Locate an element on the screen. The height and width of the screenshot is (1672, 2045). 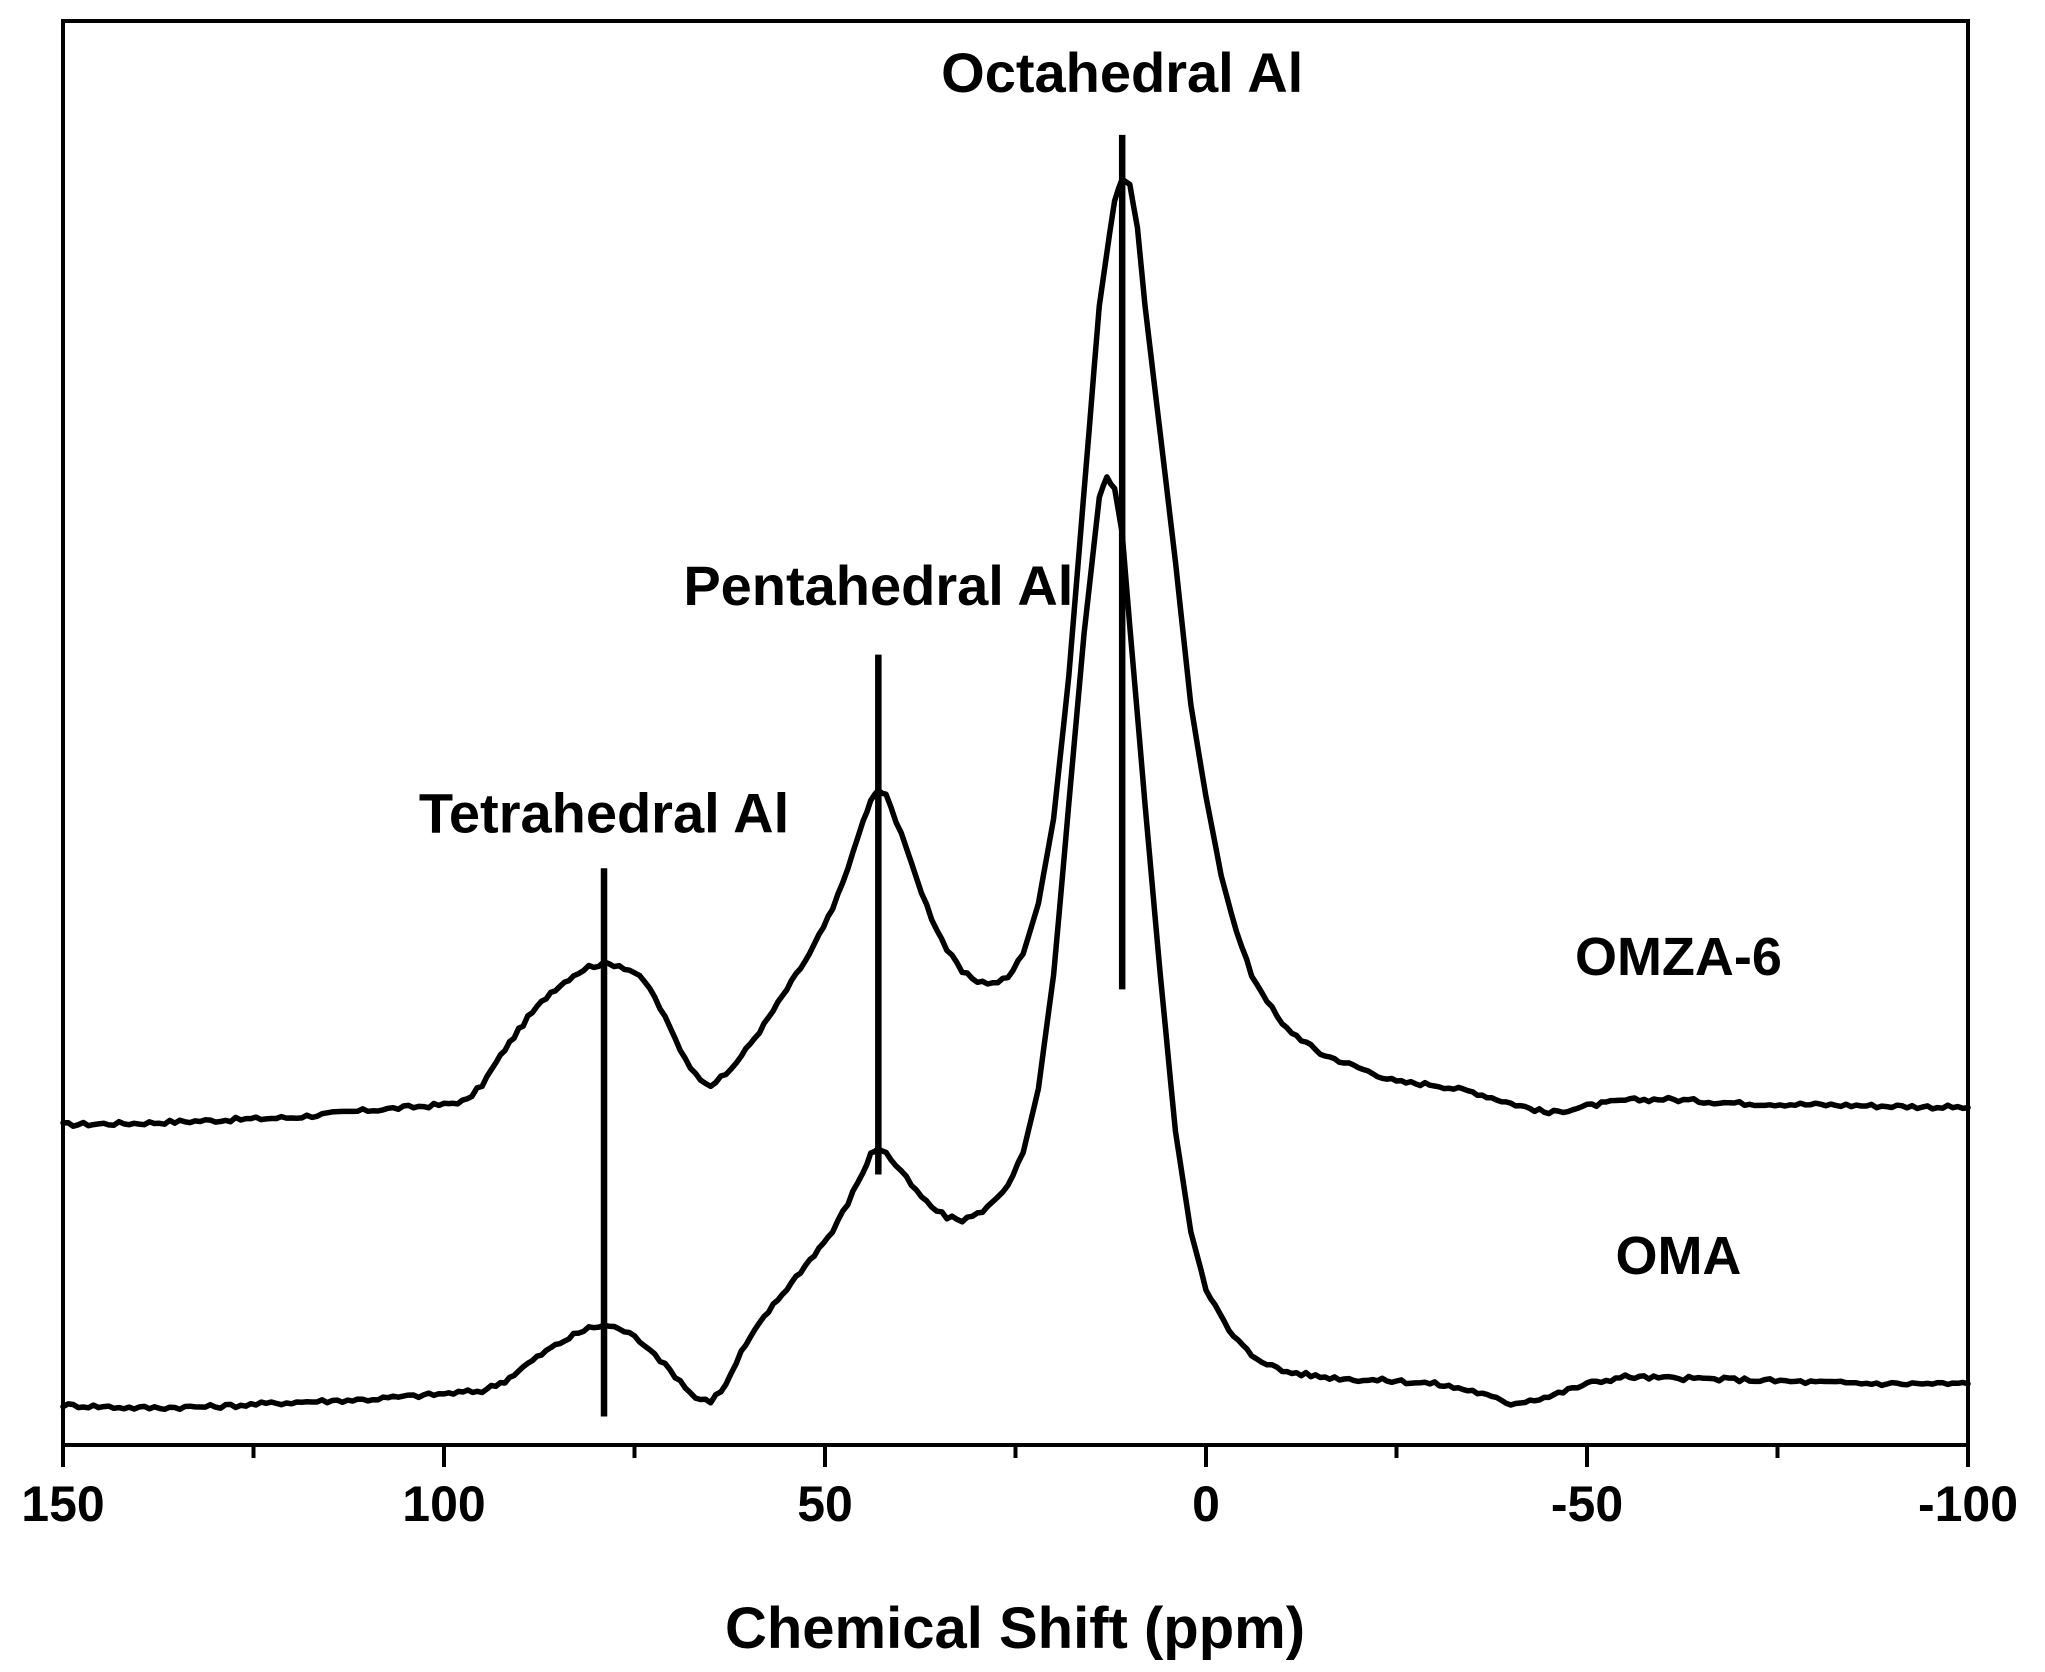
x-tick-label: -100 is located at coordinates (1968, 1504).